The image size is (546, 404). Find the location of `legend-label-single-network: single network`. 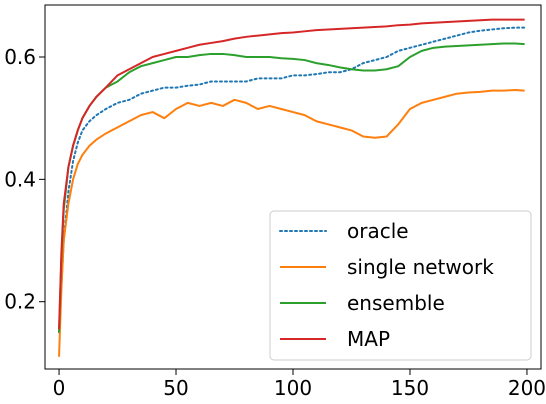

legend-label-single-network: single network is located at coordinates (420, 267).